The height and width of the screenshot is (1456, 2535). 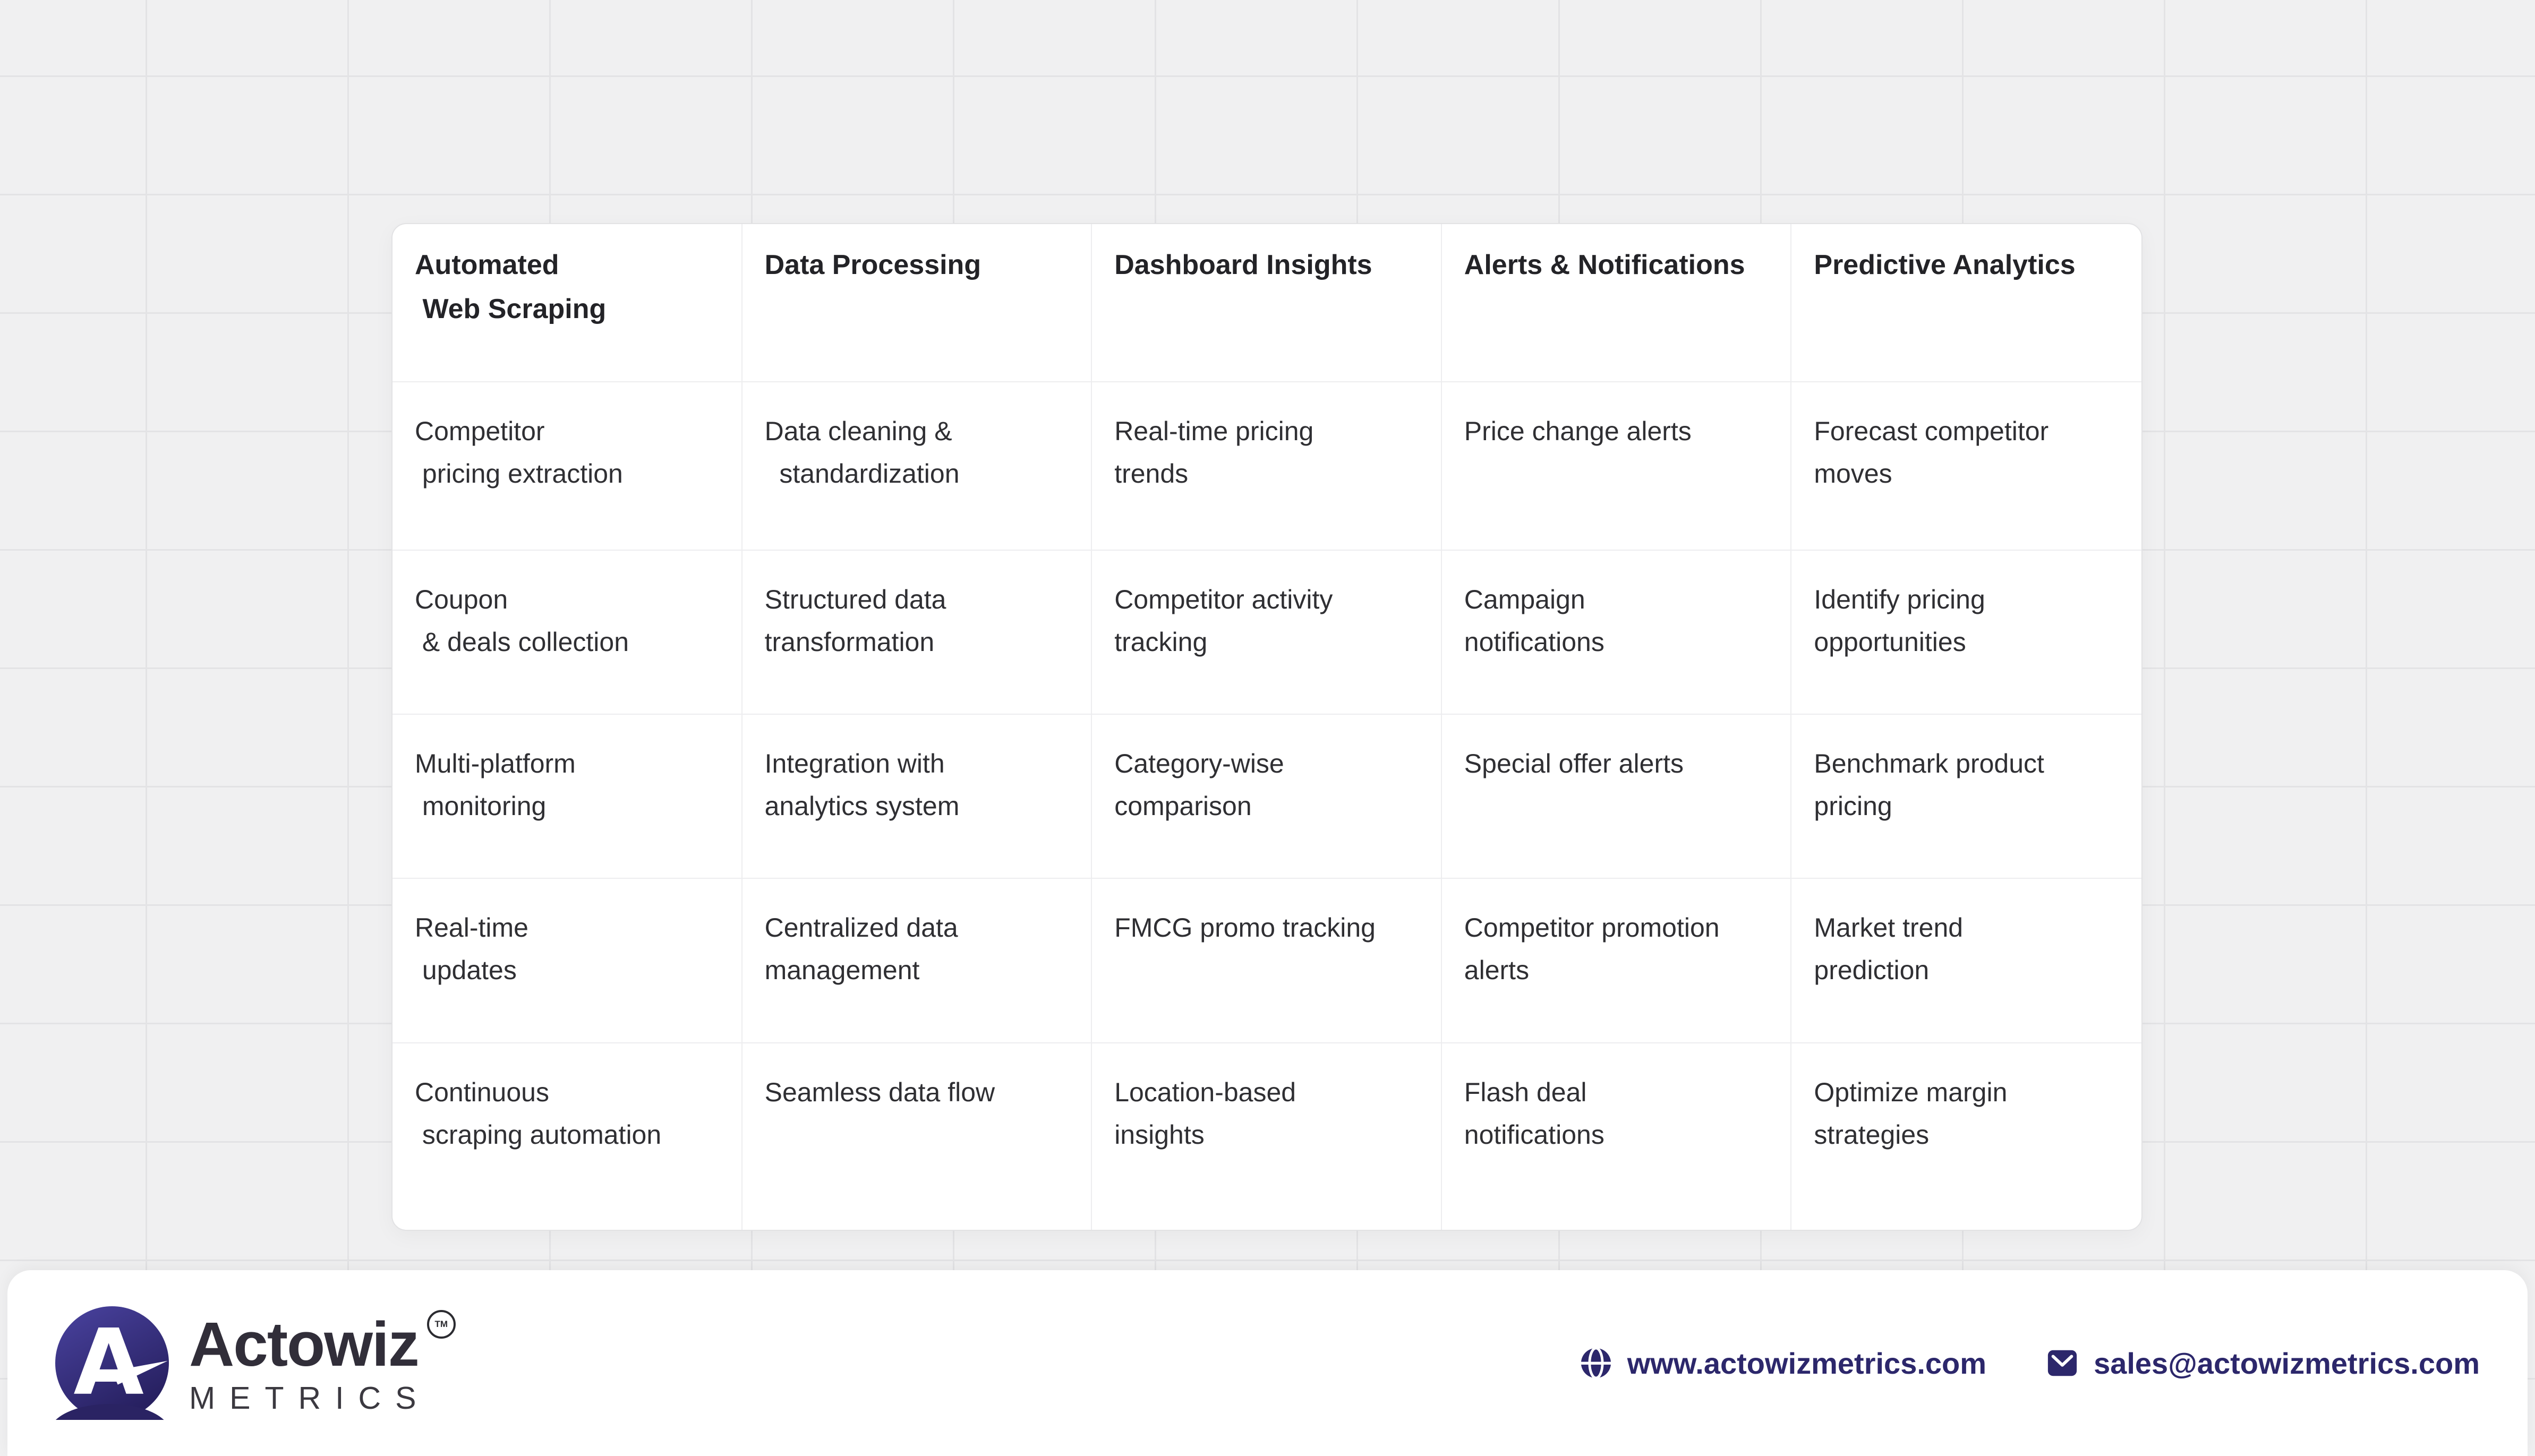 I want to click on website-link: www.actowizmetrics.com, so click(x=1783, y=1364).